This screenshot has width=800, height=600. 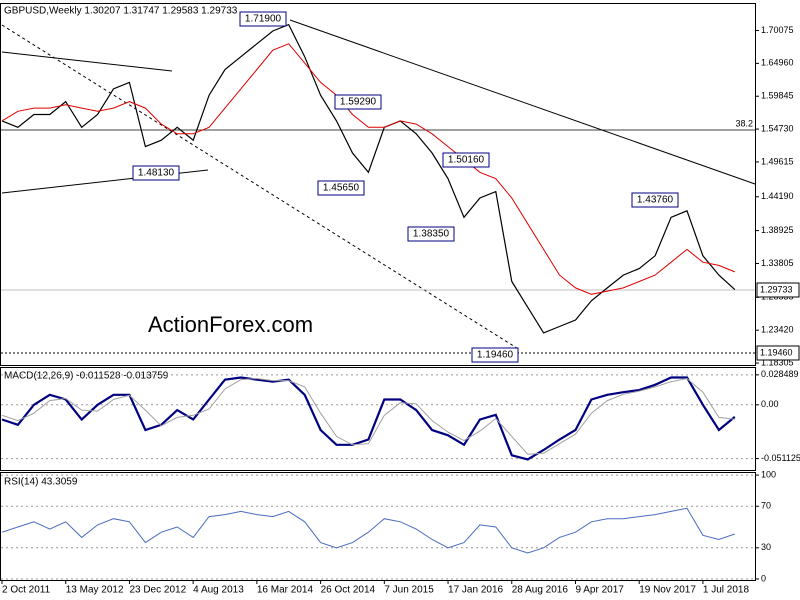 I want to click on annotation: 1.19460, so click(x=495, y=355).